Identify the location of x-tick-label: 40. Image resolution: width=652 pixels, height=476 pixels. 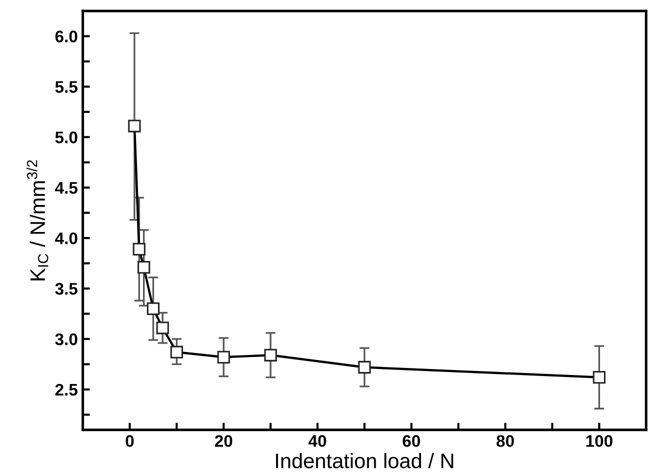
(317, 441).